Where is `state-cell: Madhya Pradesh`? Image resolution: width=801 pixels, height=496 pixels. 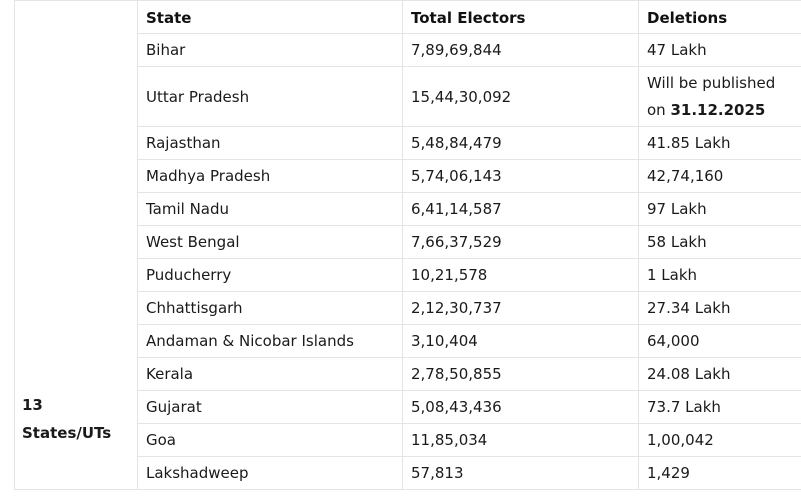 state-cell: Madhya Pradesh is located at coordinates (270, 176).